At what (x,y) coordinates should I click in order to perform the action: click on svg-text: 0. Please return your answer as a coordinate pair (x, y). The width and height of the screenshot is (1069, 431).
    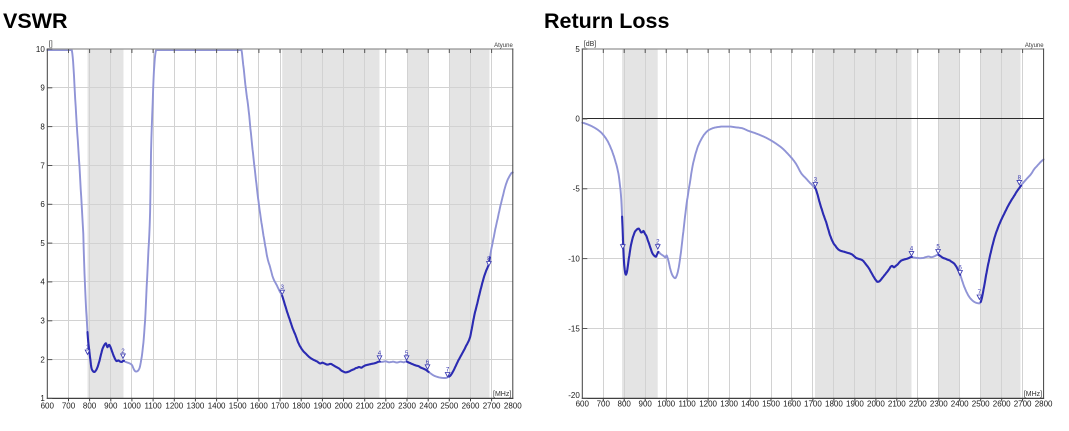
    Looking at the image, I should click on (577, 119).